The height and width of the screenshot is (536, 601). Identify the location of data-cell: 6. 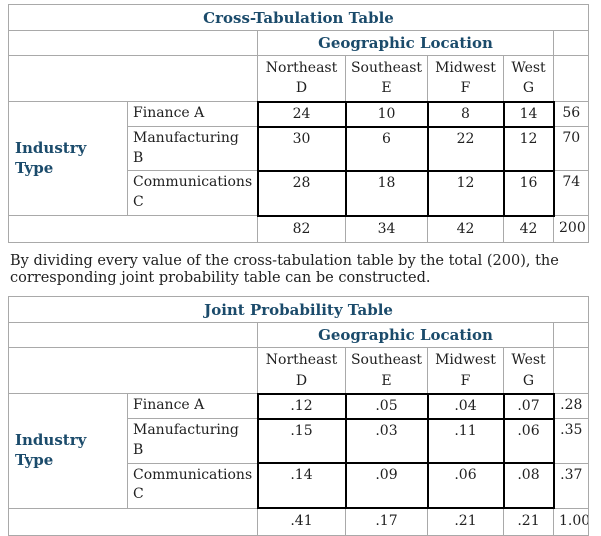
(386, 148).